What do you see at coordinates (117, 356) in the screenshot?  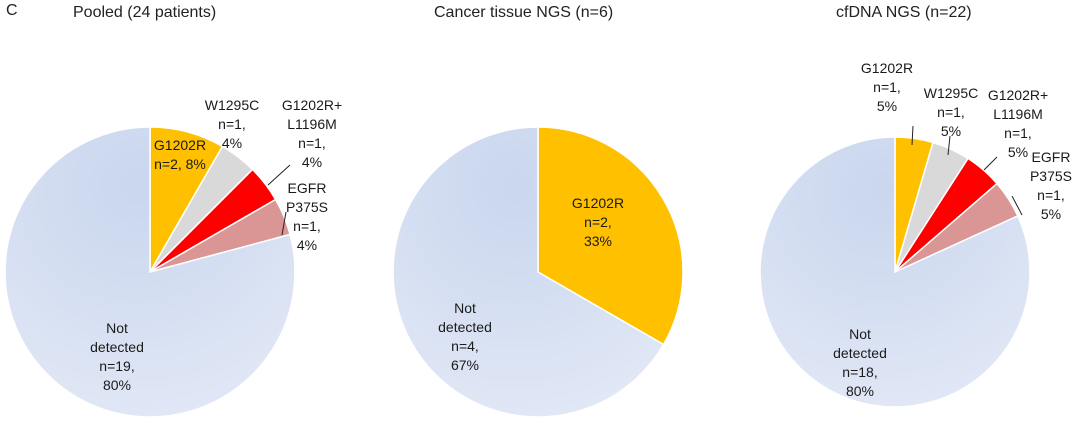 I see `data-label-not-detected: Not detected n=19, 80%` at bounding box center [117, 356].